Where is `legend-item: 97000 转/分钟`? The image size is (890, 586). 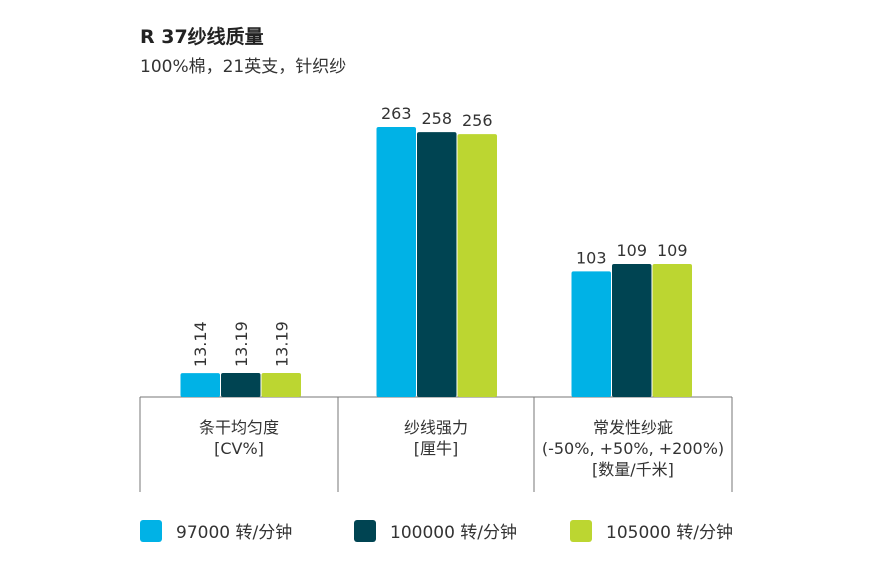 legend-item: 97000 转/分钟 is located at coordinates (216, 530).